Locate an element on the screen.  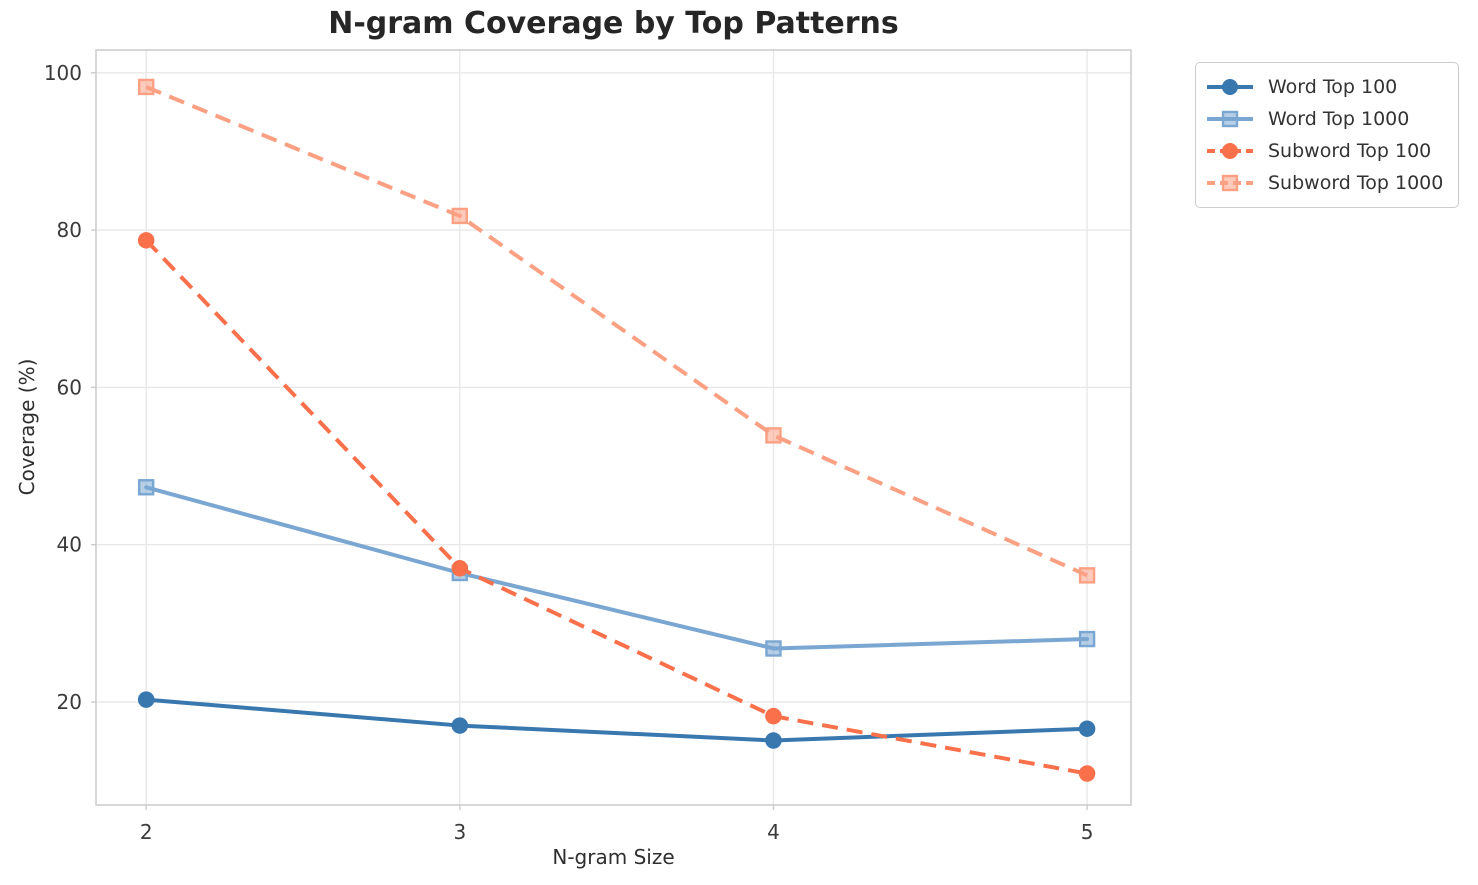
legend-label: Subword Top 100 is located at coordinates (1350, 151).